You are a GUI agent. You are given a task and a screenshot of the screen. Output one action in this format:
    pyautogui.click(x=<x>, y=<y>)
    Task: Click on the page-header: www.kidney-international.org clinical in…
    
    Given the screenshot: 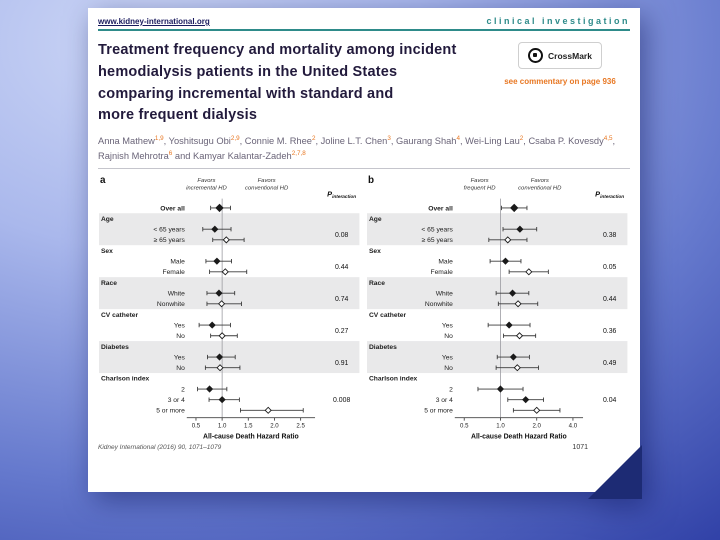 What is the action you would take?
    pyautogui.click(x=364, y=21)
    